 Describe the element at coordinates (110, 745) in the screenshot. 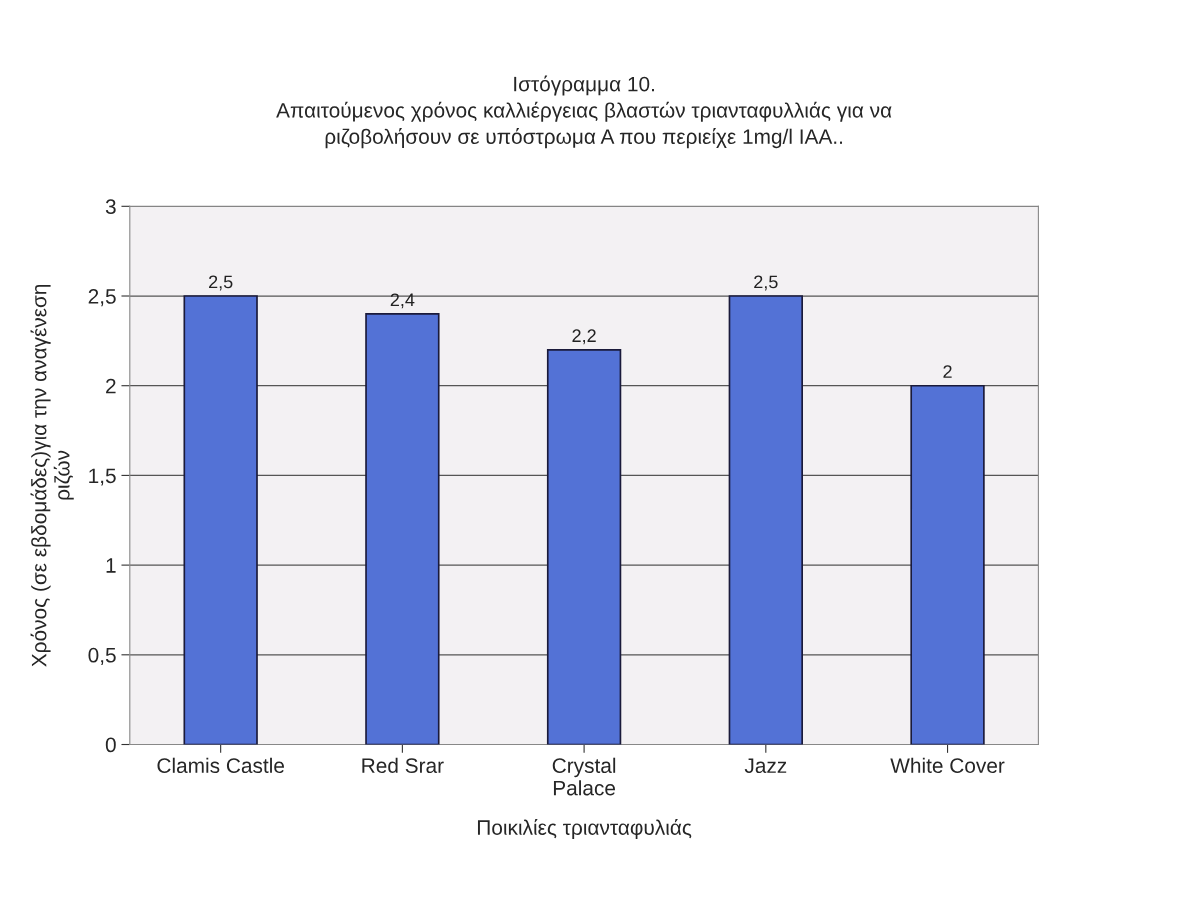

I see `y-tick-label: 0` at that location.